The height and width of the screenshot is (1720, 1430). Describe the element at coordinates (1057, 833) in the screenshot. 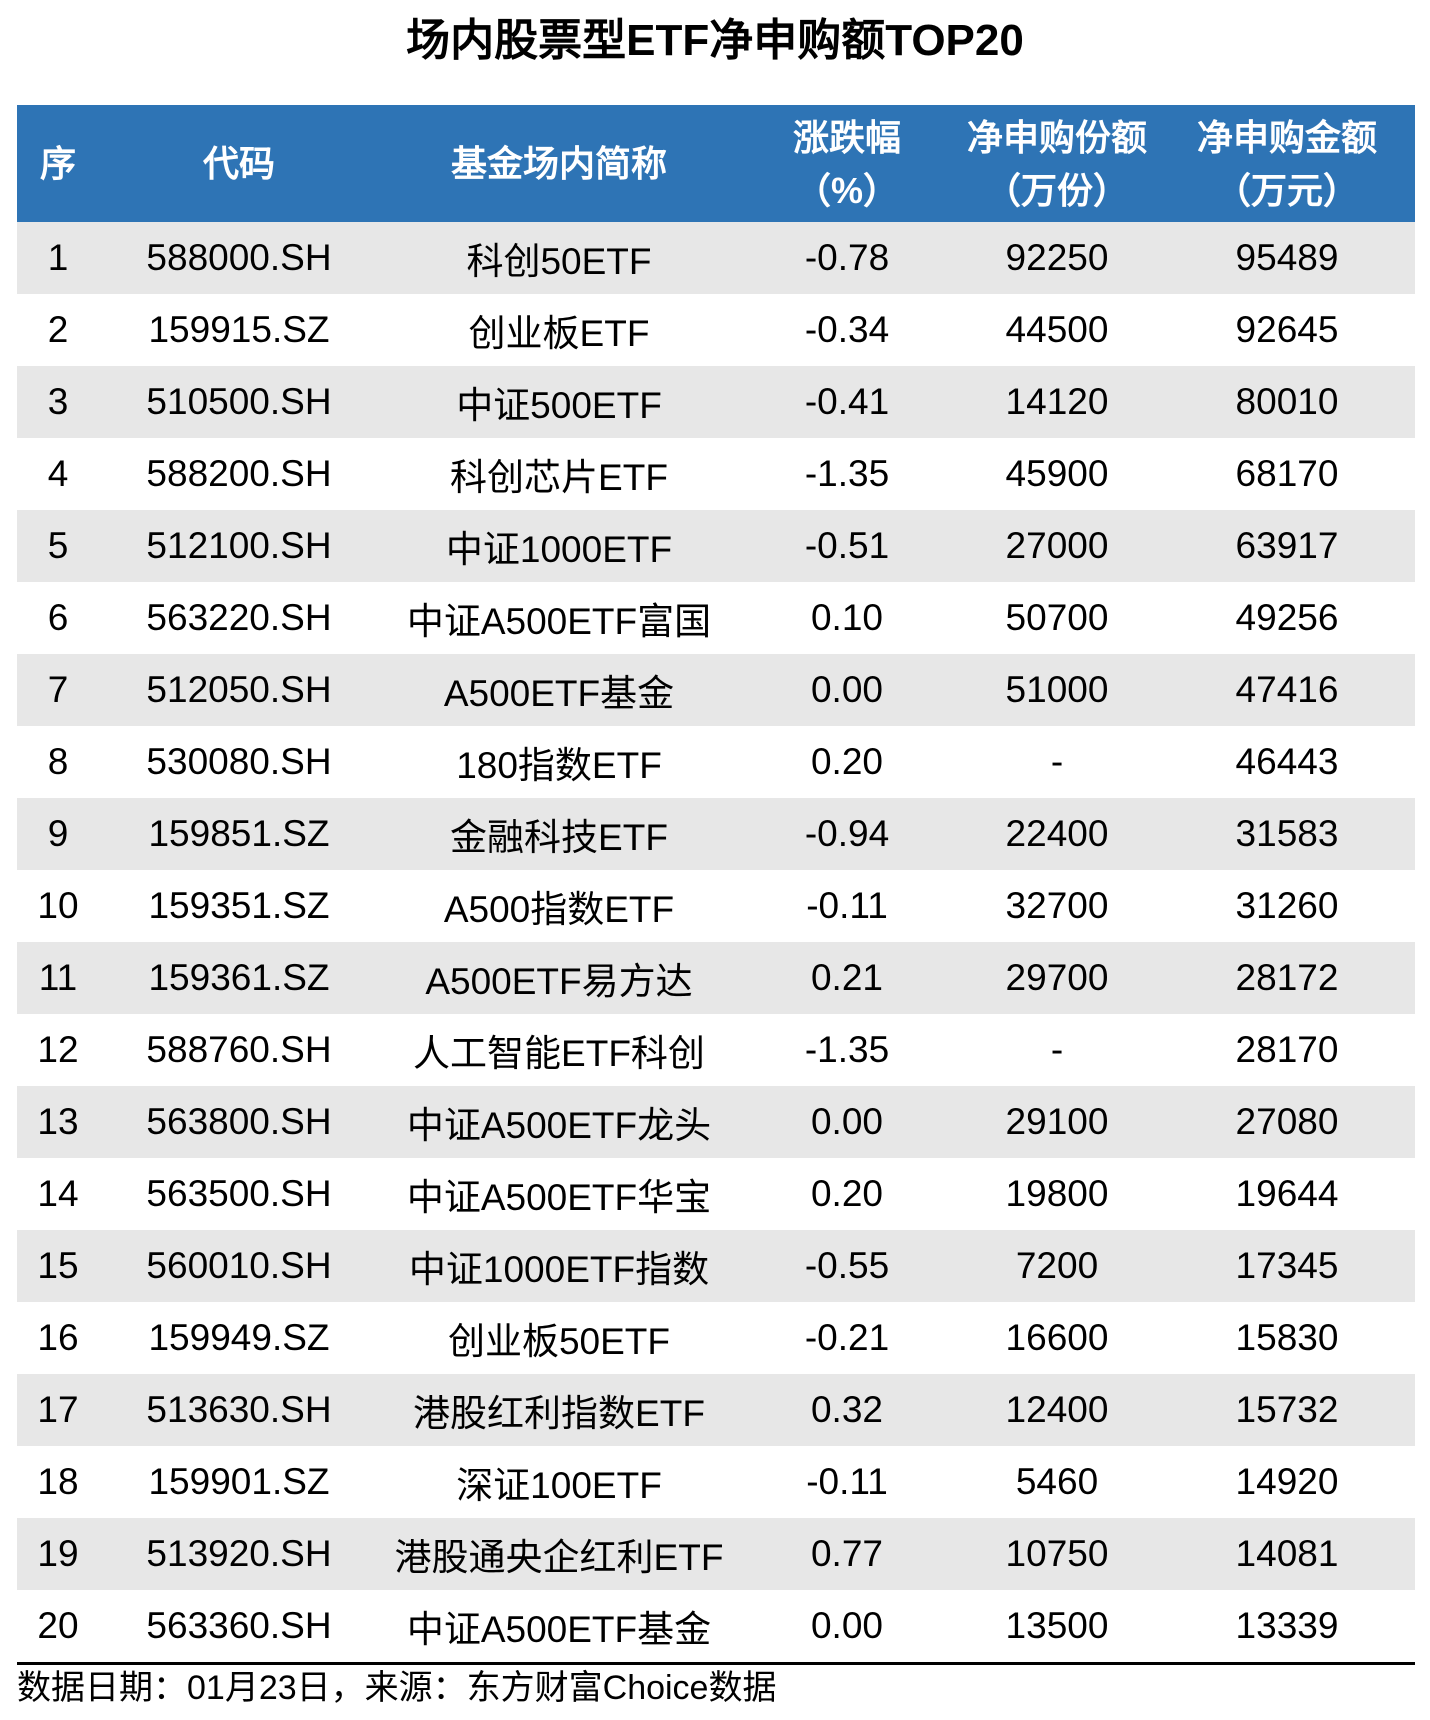

I see `cell-net-shares: 22400` at that location.